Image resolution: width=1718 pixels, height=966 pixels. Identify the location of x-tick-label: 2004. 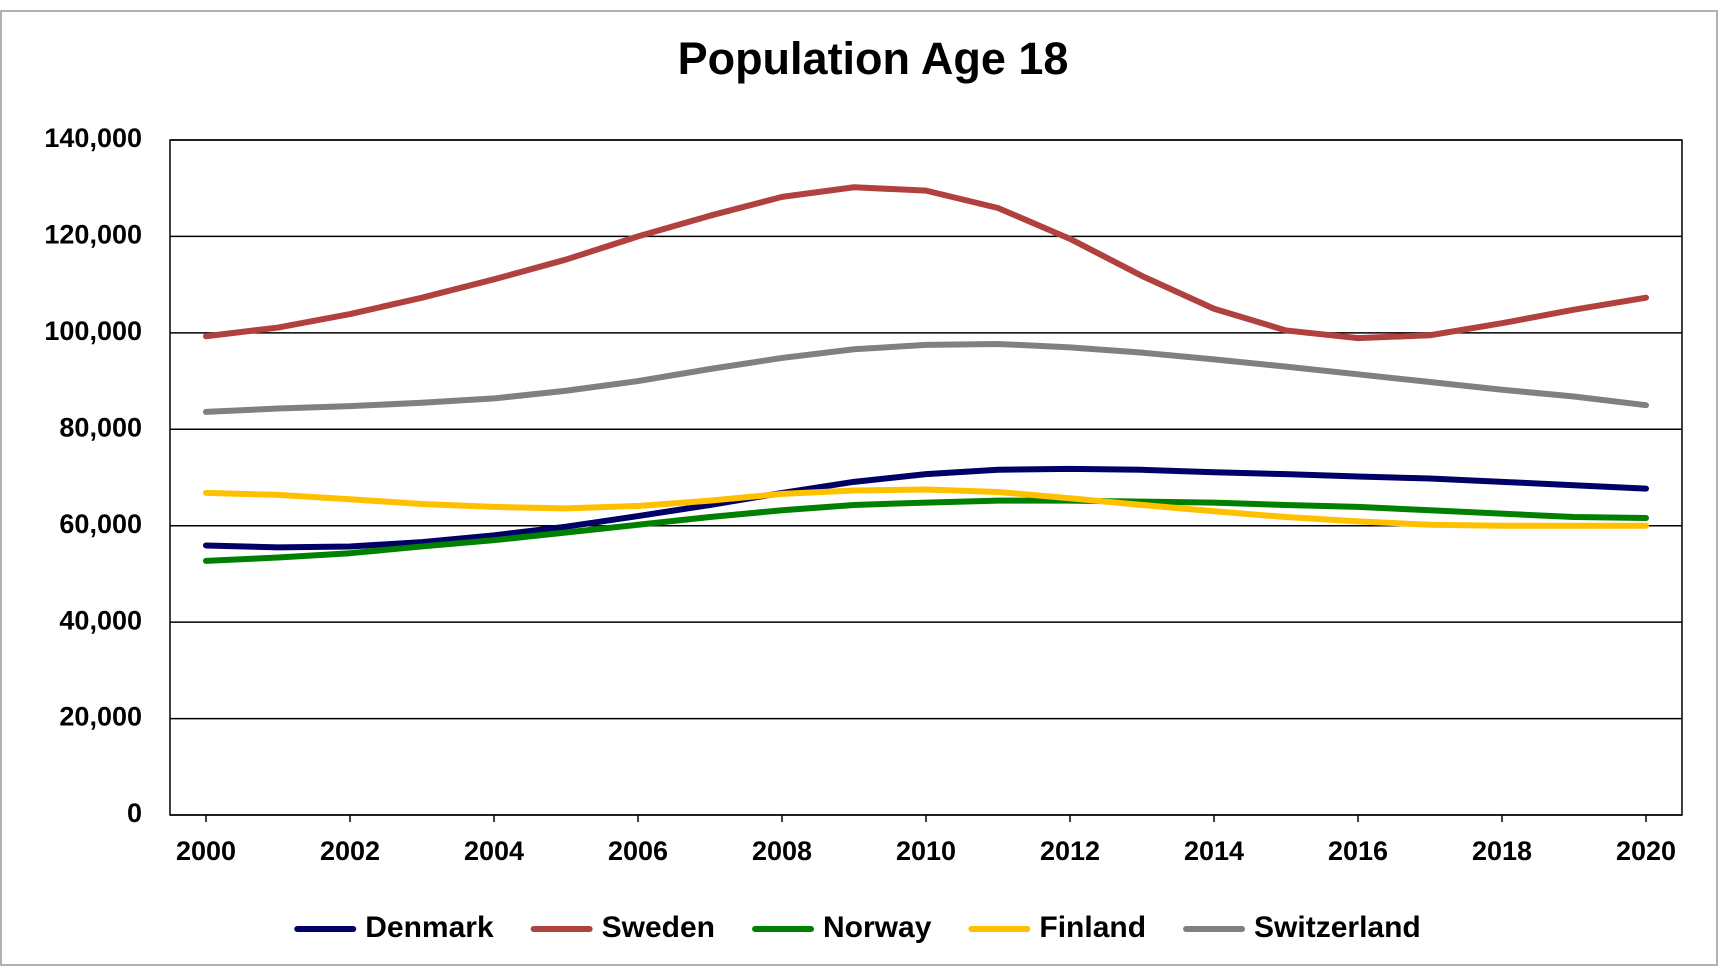
(494, 851).